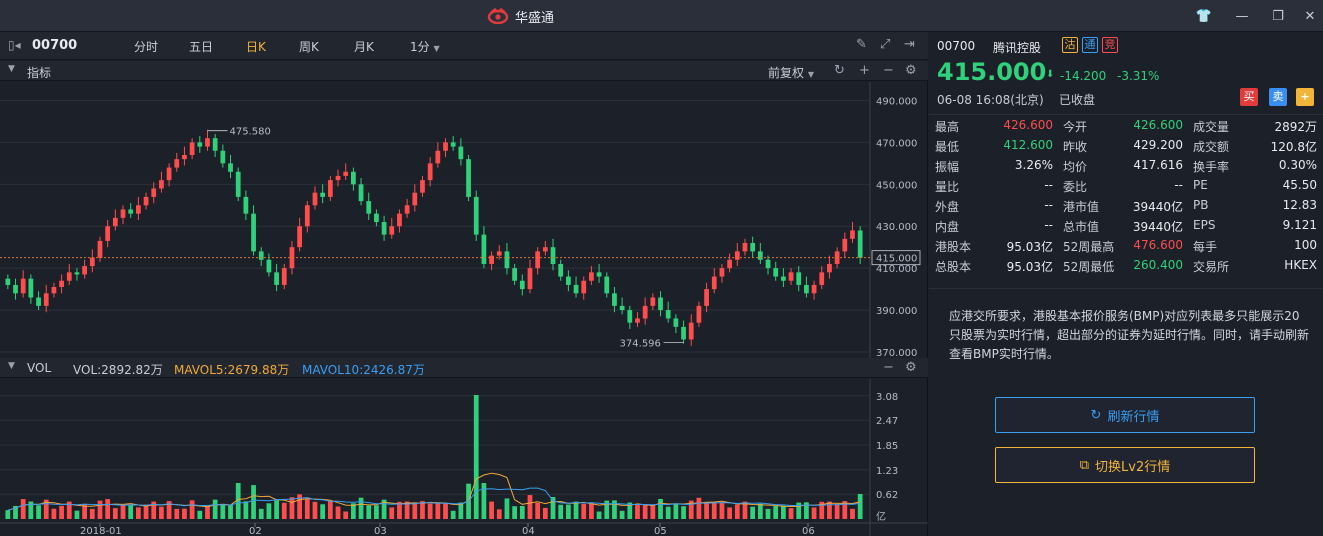  What do you see at coordinates (39, 368) in the screenshot?
I see `vol-label: VOL` at bounding box center [39, 368].